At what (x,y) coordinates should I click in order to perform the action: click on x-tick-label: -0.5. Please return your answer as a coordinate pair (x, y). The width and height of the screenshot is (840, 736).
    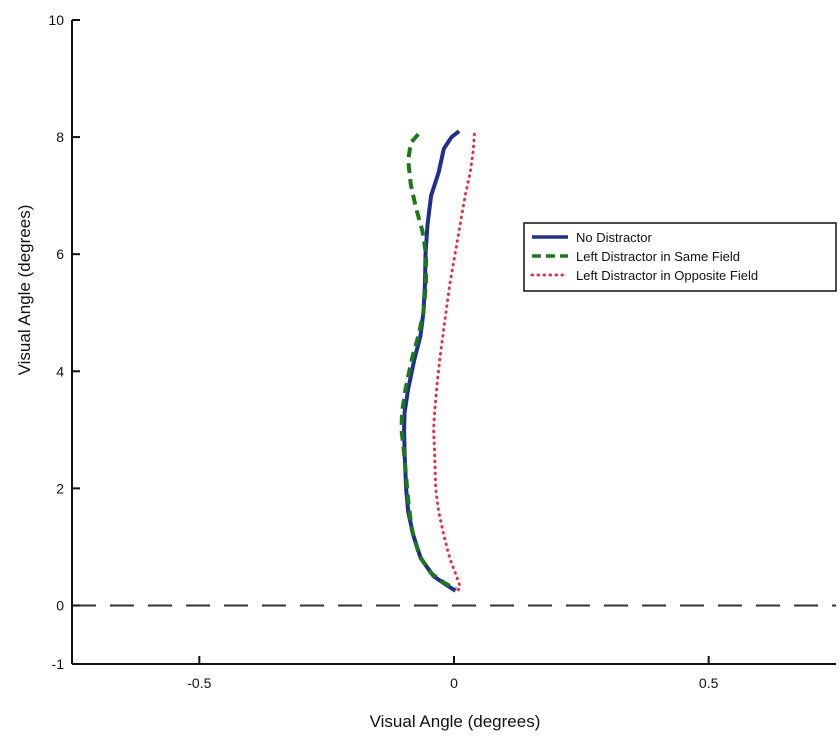
    Looking at the image, I should click on (199, 683).